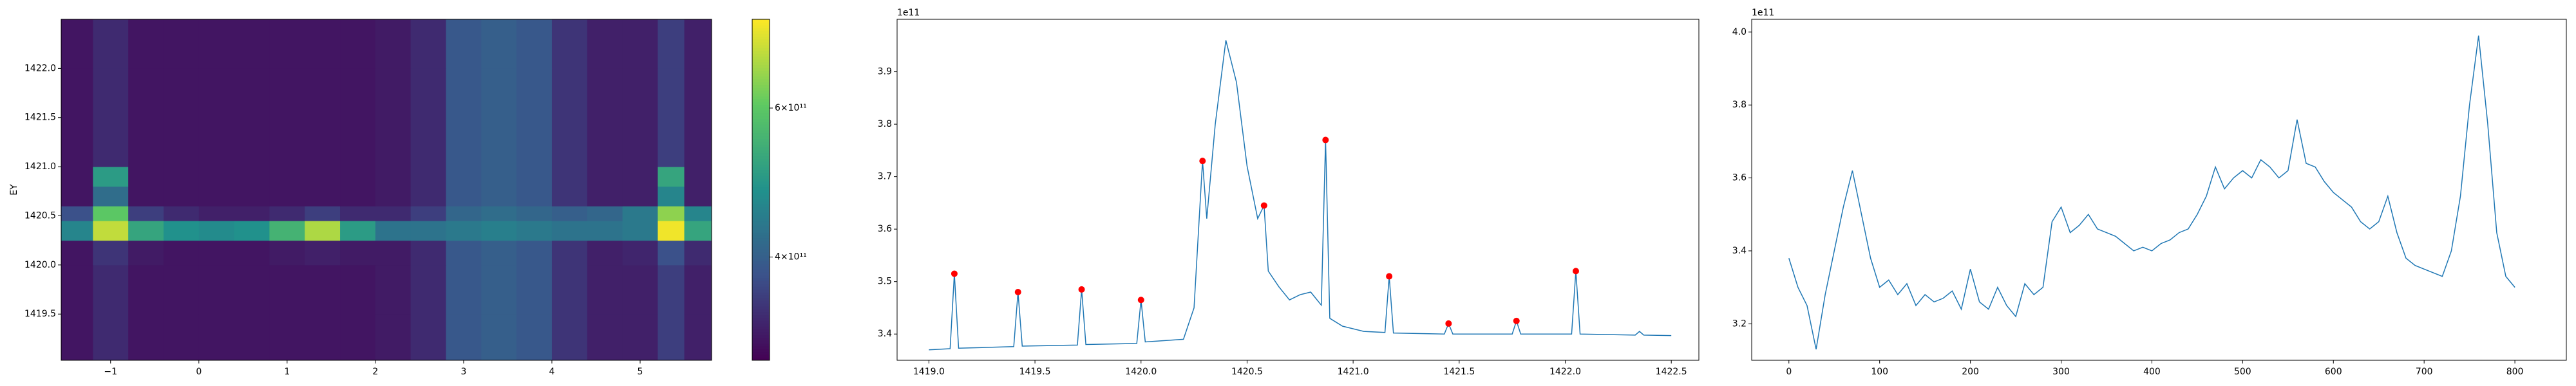  Describe the element at coordinates (1202, 161) in the screenshot. I see `peak-marker` at that location.